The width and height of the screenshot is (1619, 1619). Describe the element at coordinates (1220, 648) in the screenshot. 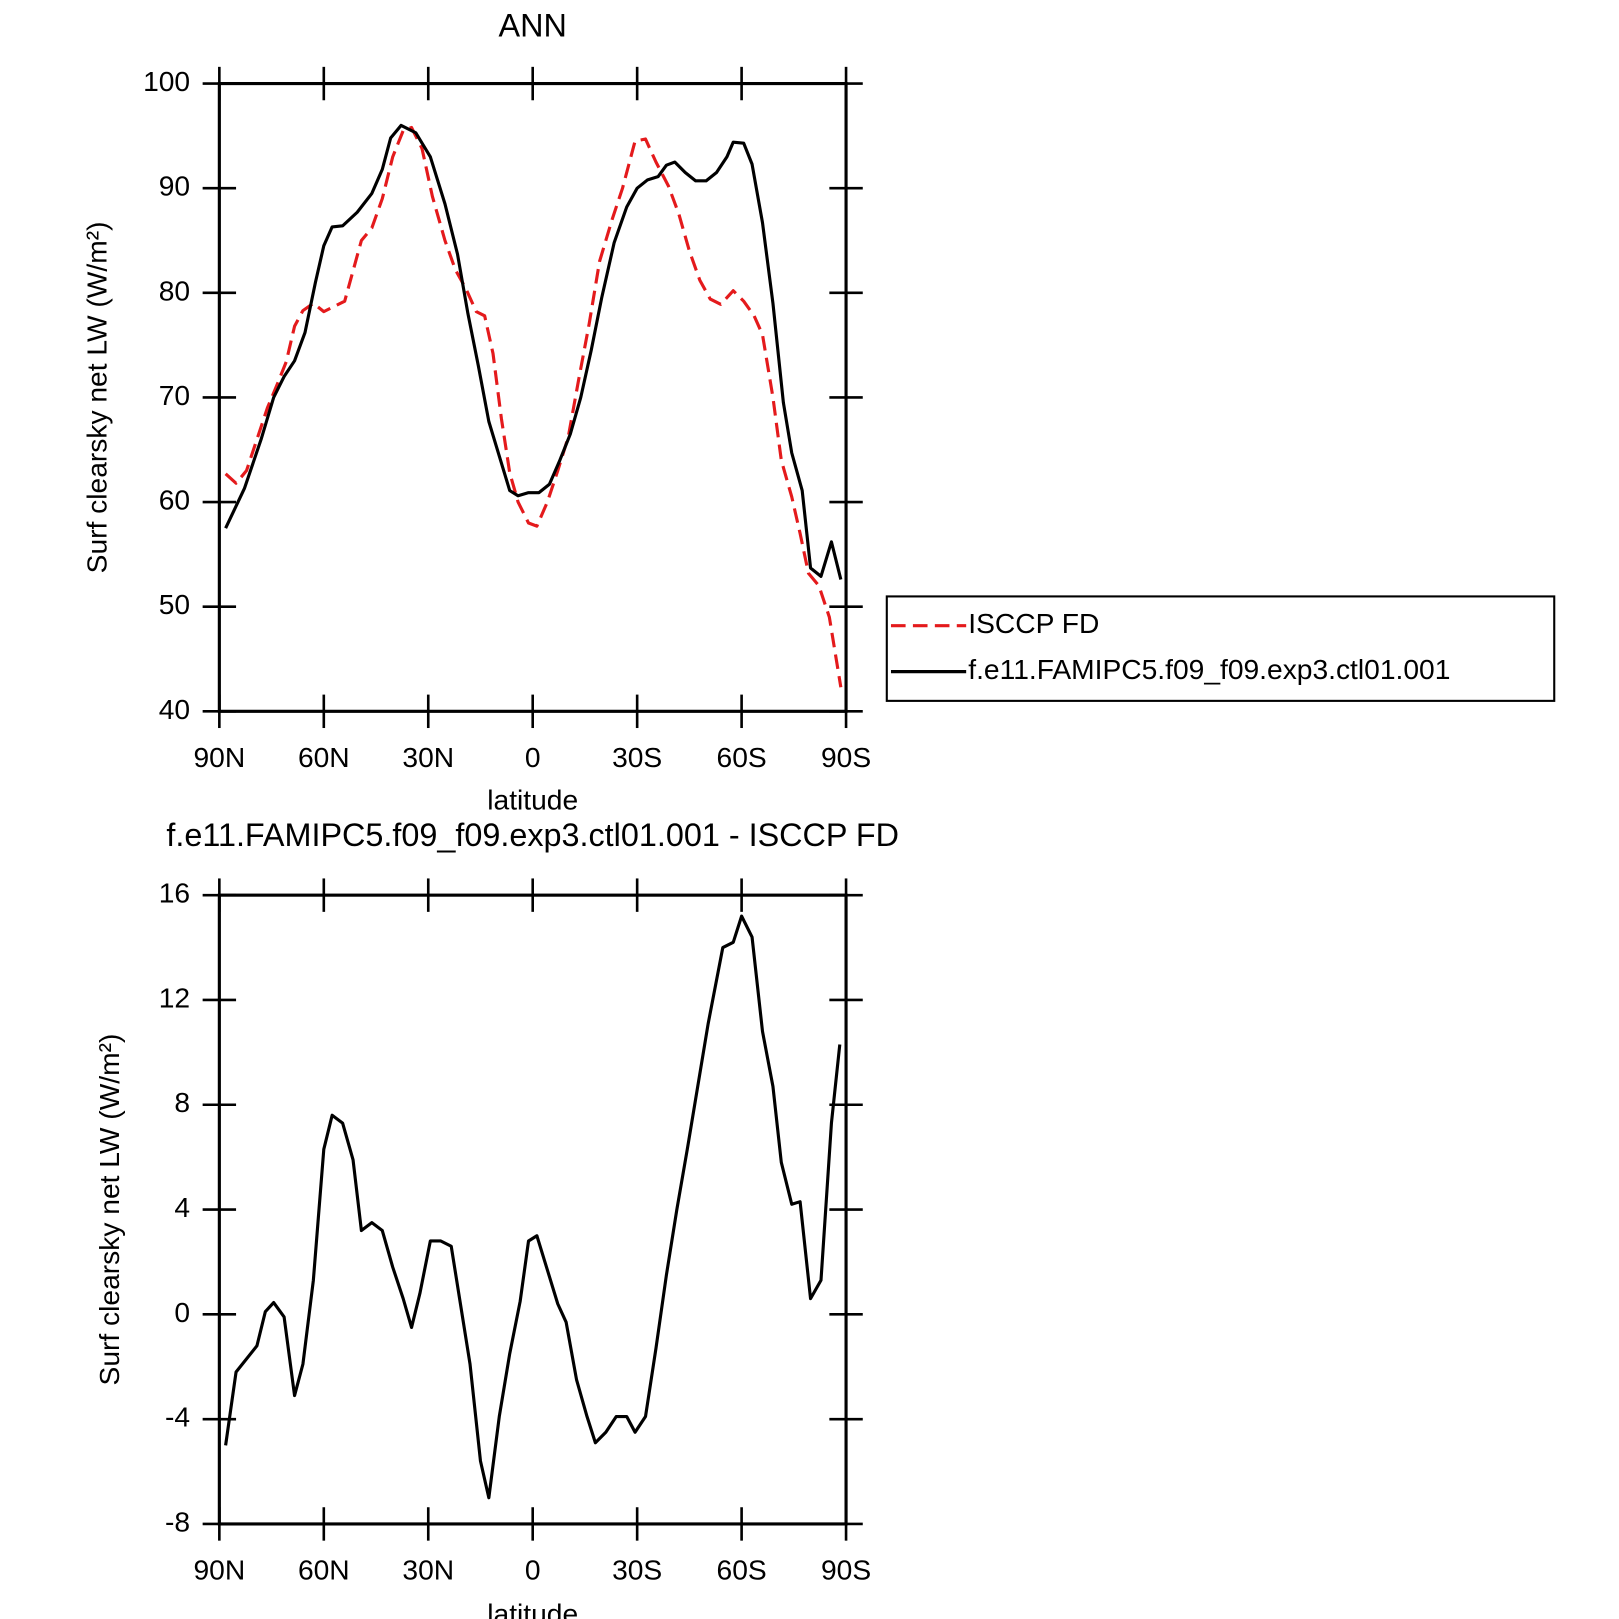

I see `legend-box` at that location.